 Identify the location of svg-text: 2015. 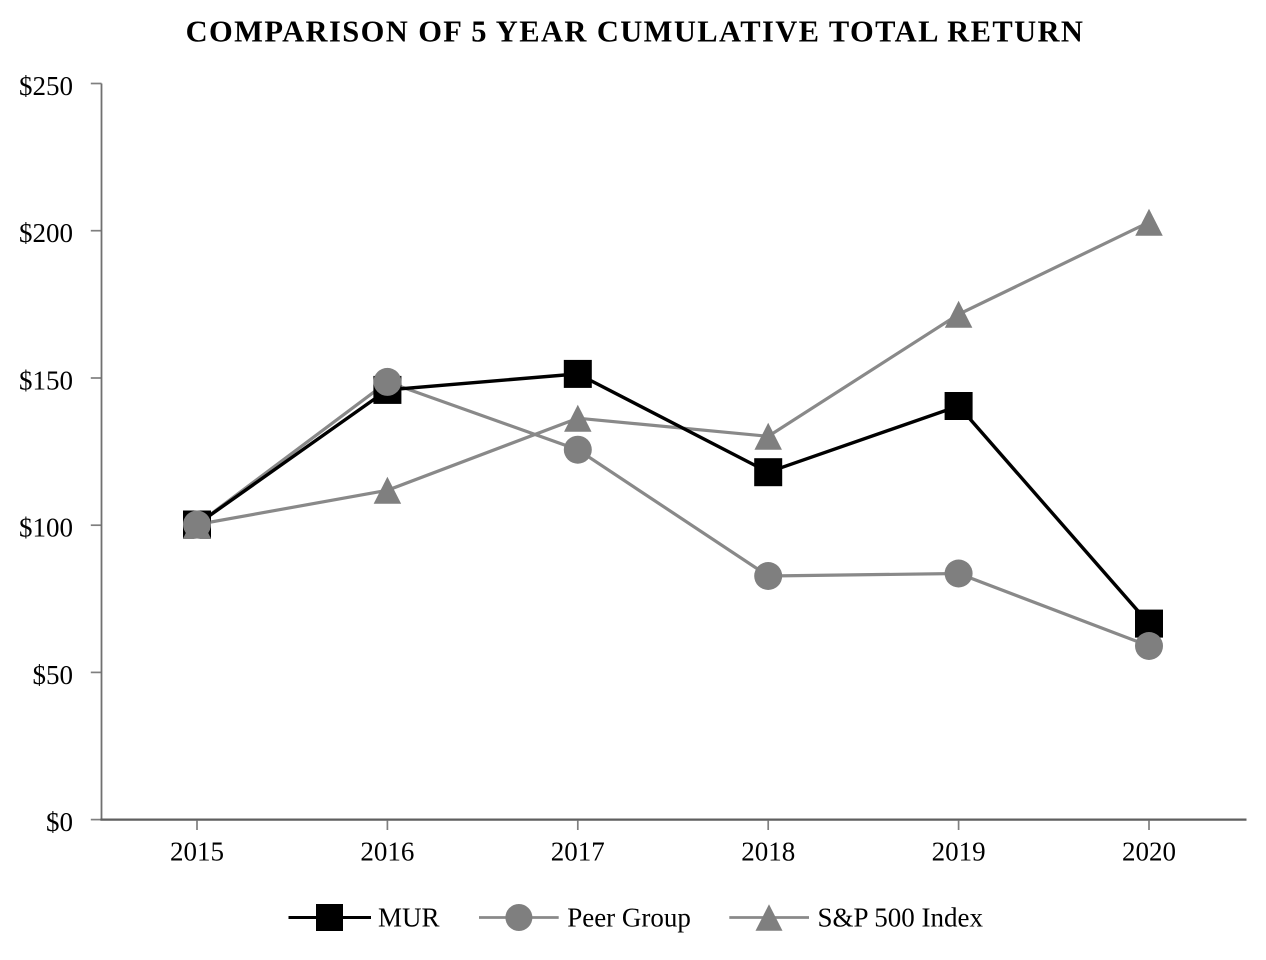
(197, 852).